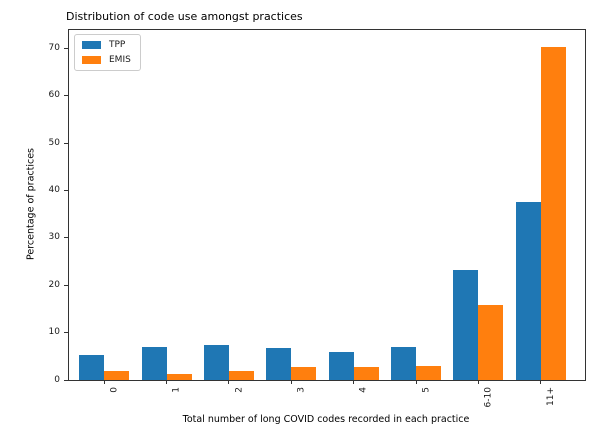 This screenshot has width=600, height=438. What do you see at coordinates (91, 60) in the screenshot?
I see `emis-series-swatch` at bounding box center [91, 60].